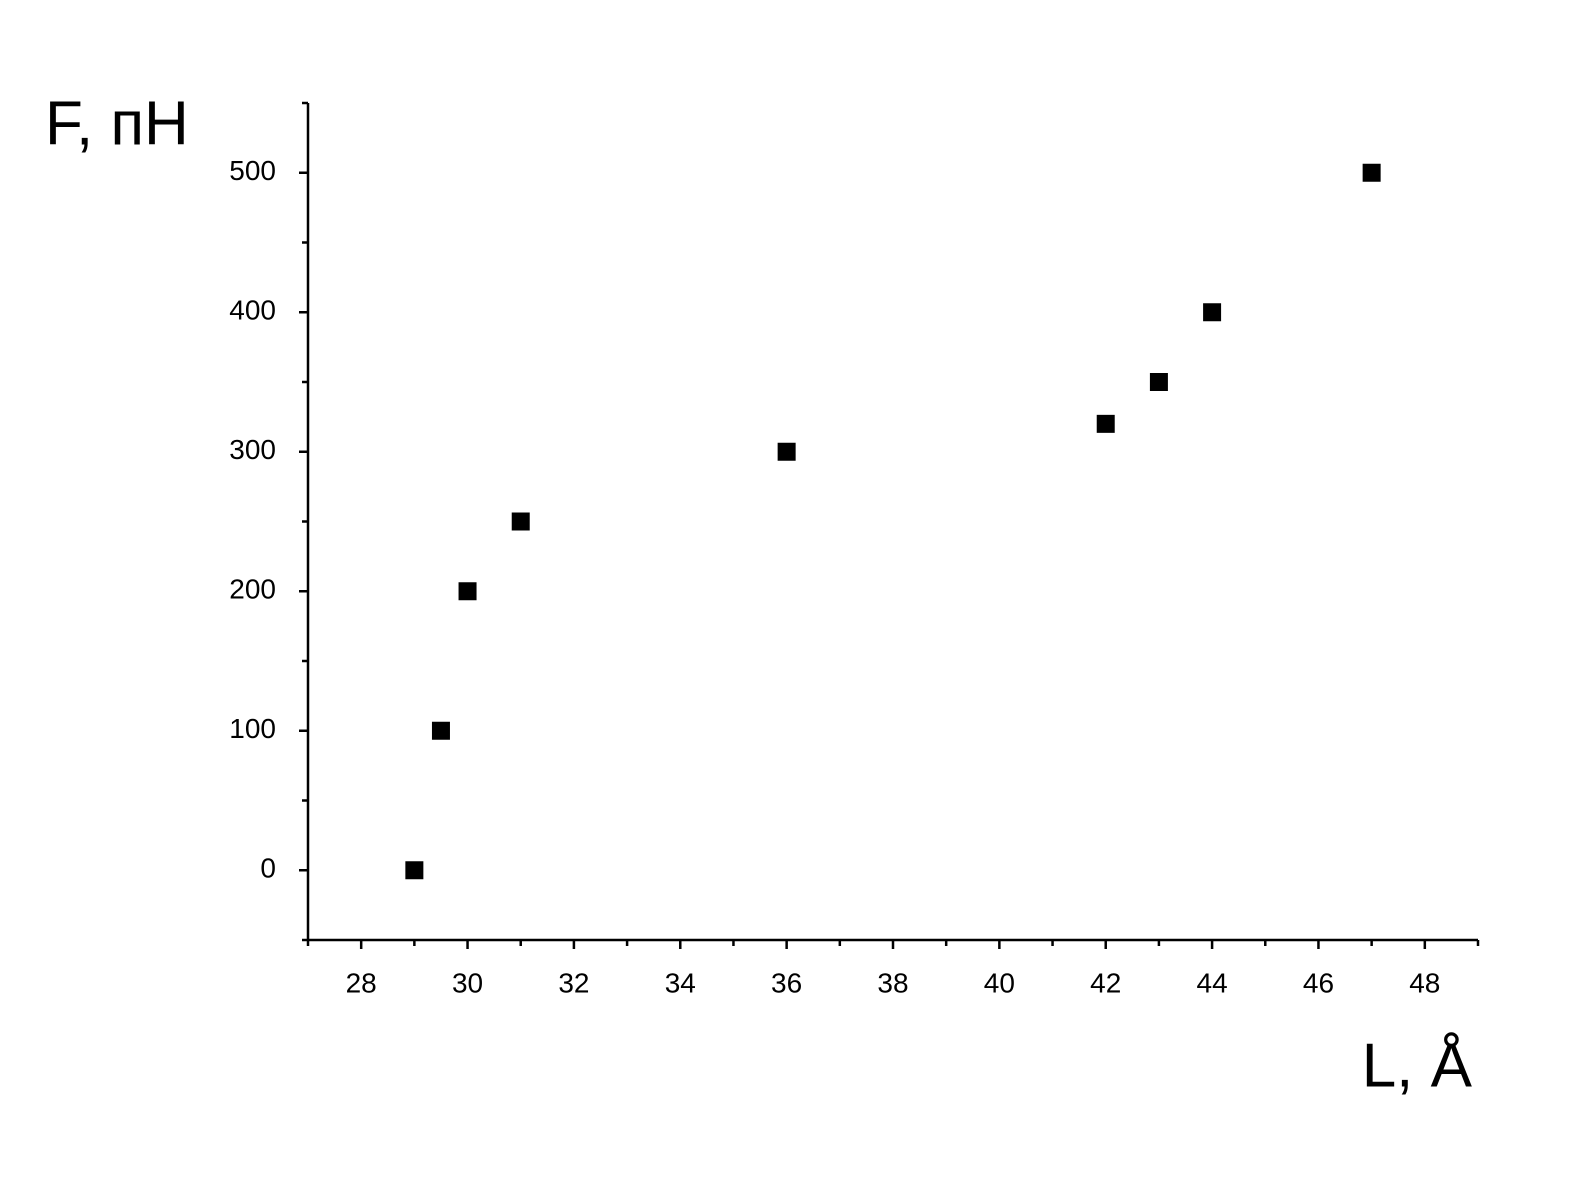  What do you see at coordinates (1417, 1065) in the screenshot?
I see `x-axis-title: L, Å` at bounding box center [1417, 1065].